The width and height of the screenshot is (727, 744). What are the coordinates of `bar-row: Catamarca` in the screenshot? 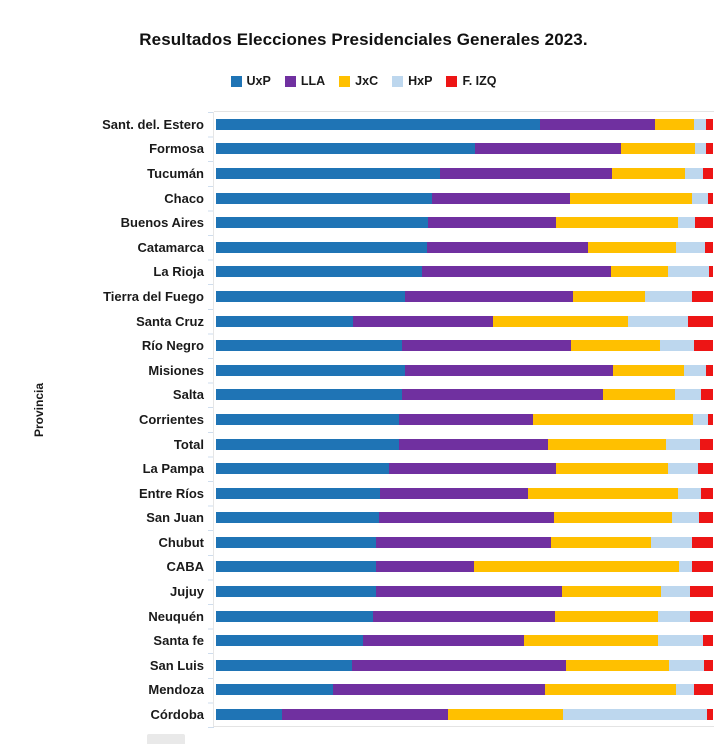 It's located at (363, 247).